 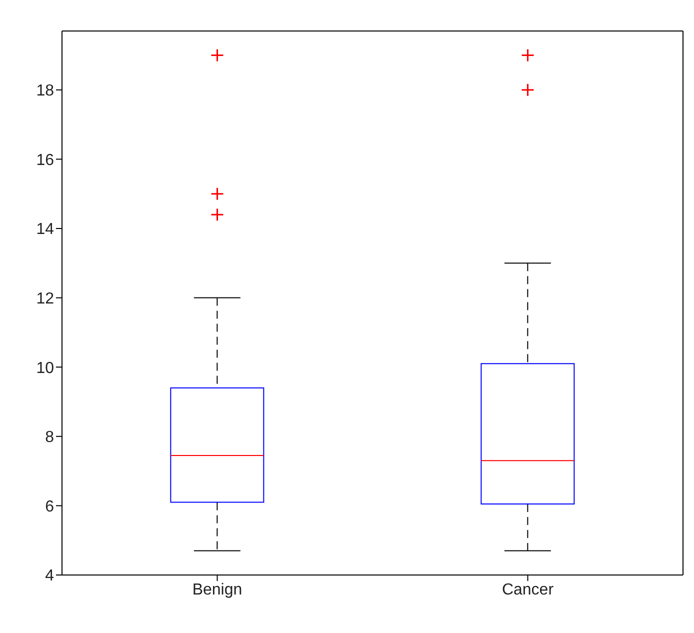 What do you see at coordinates (45, 91) in the screenshot?
I see `y-tick-label: 18` at bounding box center [45, 91].